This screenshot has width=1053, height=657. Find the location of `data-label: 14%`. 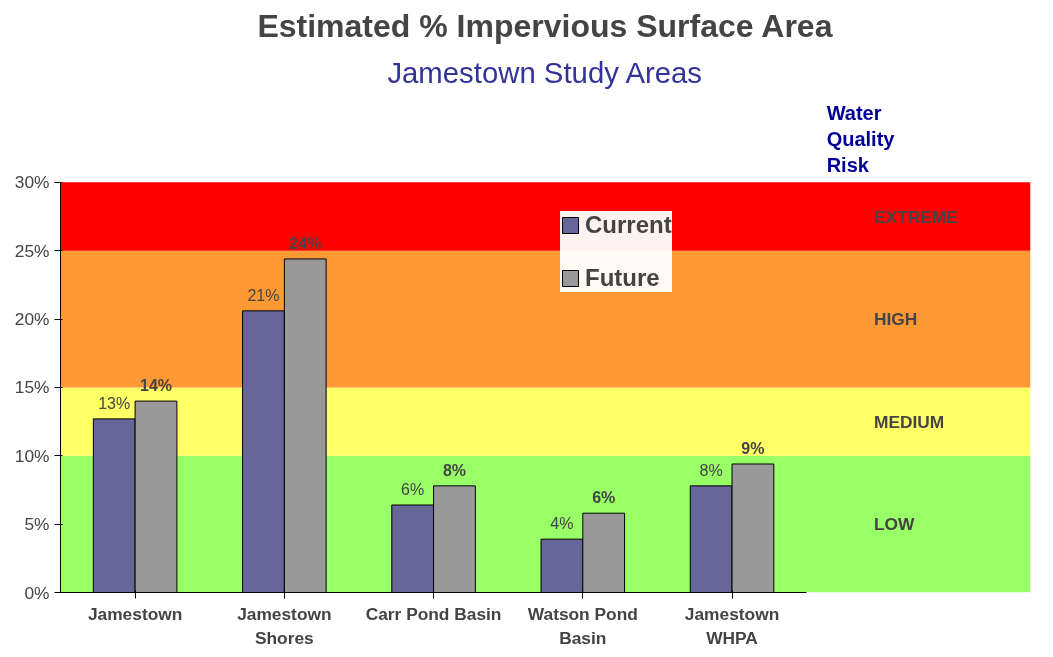

data-label: 14% is located at coordinates (156, 386).